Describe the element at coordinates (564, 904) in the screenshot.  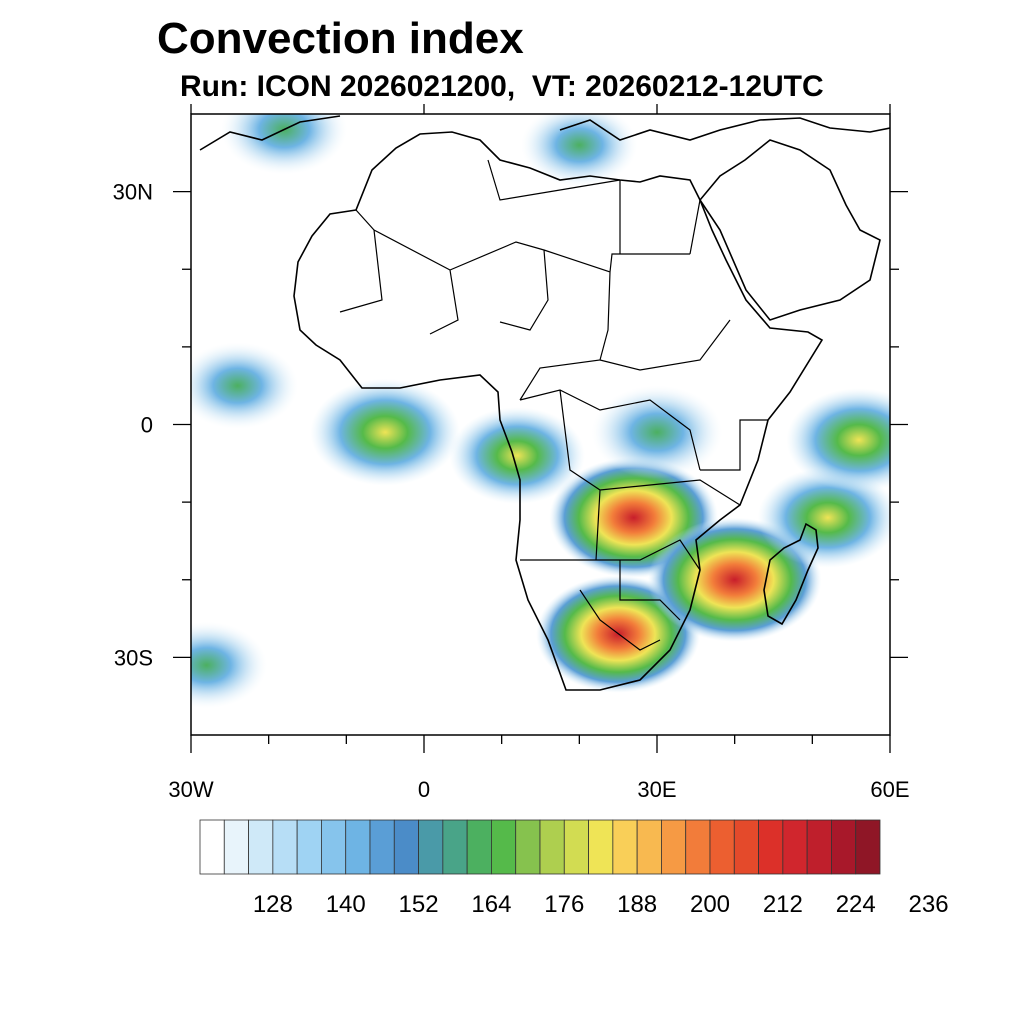
I see `colorbar-label: 176` at that location.